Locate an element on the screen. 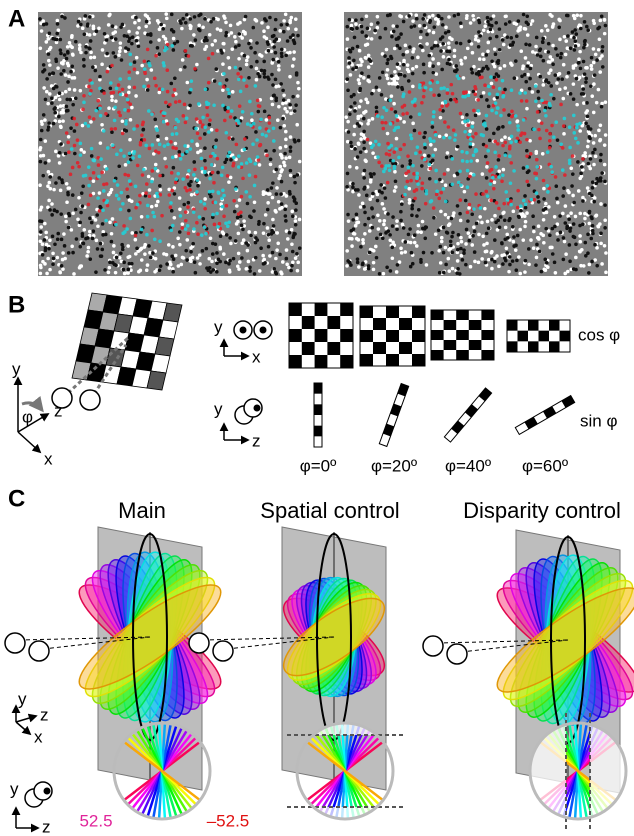  condition-title: Main is located at coordinates (142, 510).